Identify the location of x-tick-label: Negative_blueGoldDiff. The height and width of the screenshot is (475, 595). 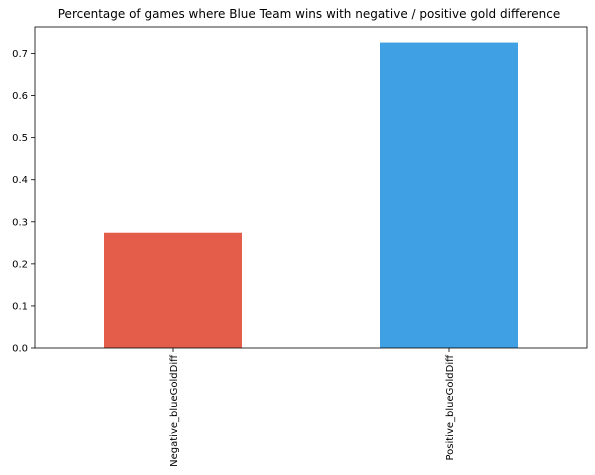
(174, 410).